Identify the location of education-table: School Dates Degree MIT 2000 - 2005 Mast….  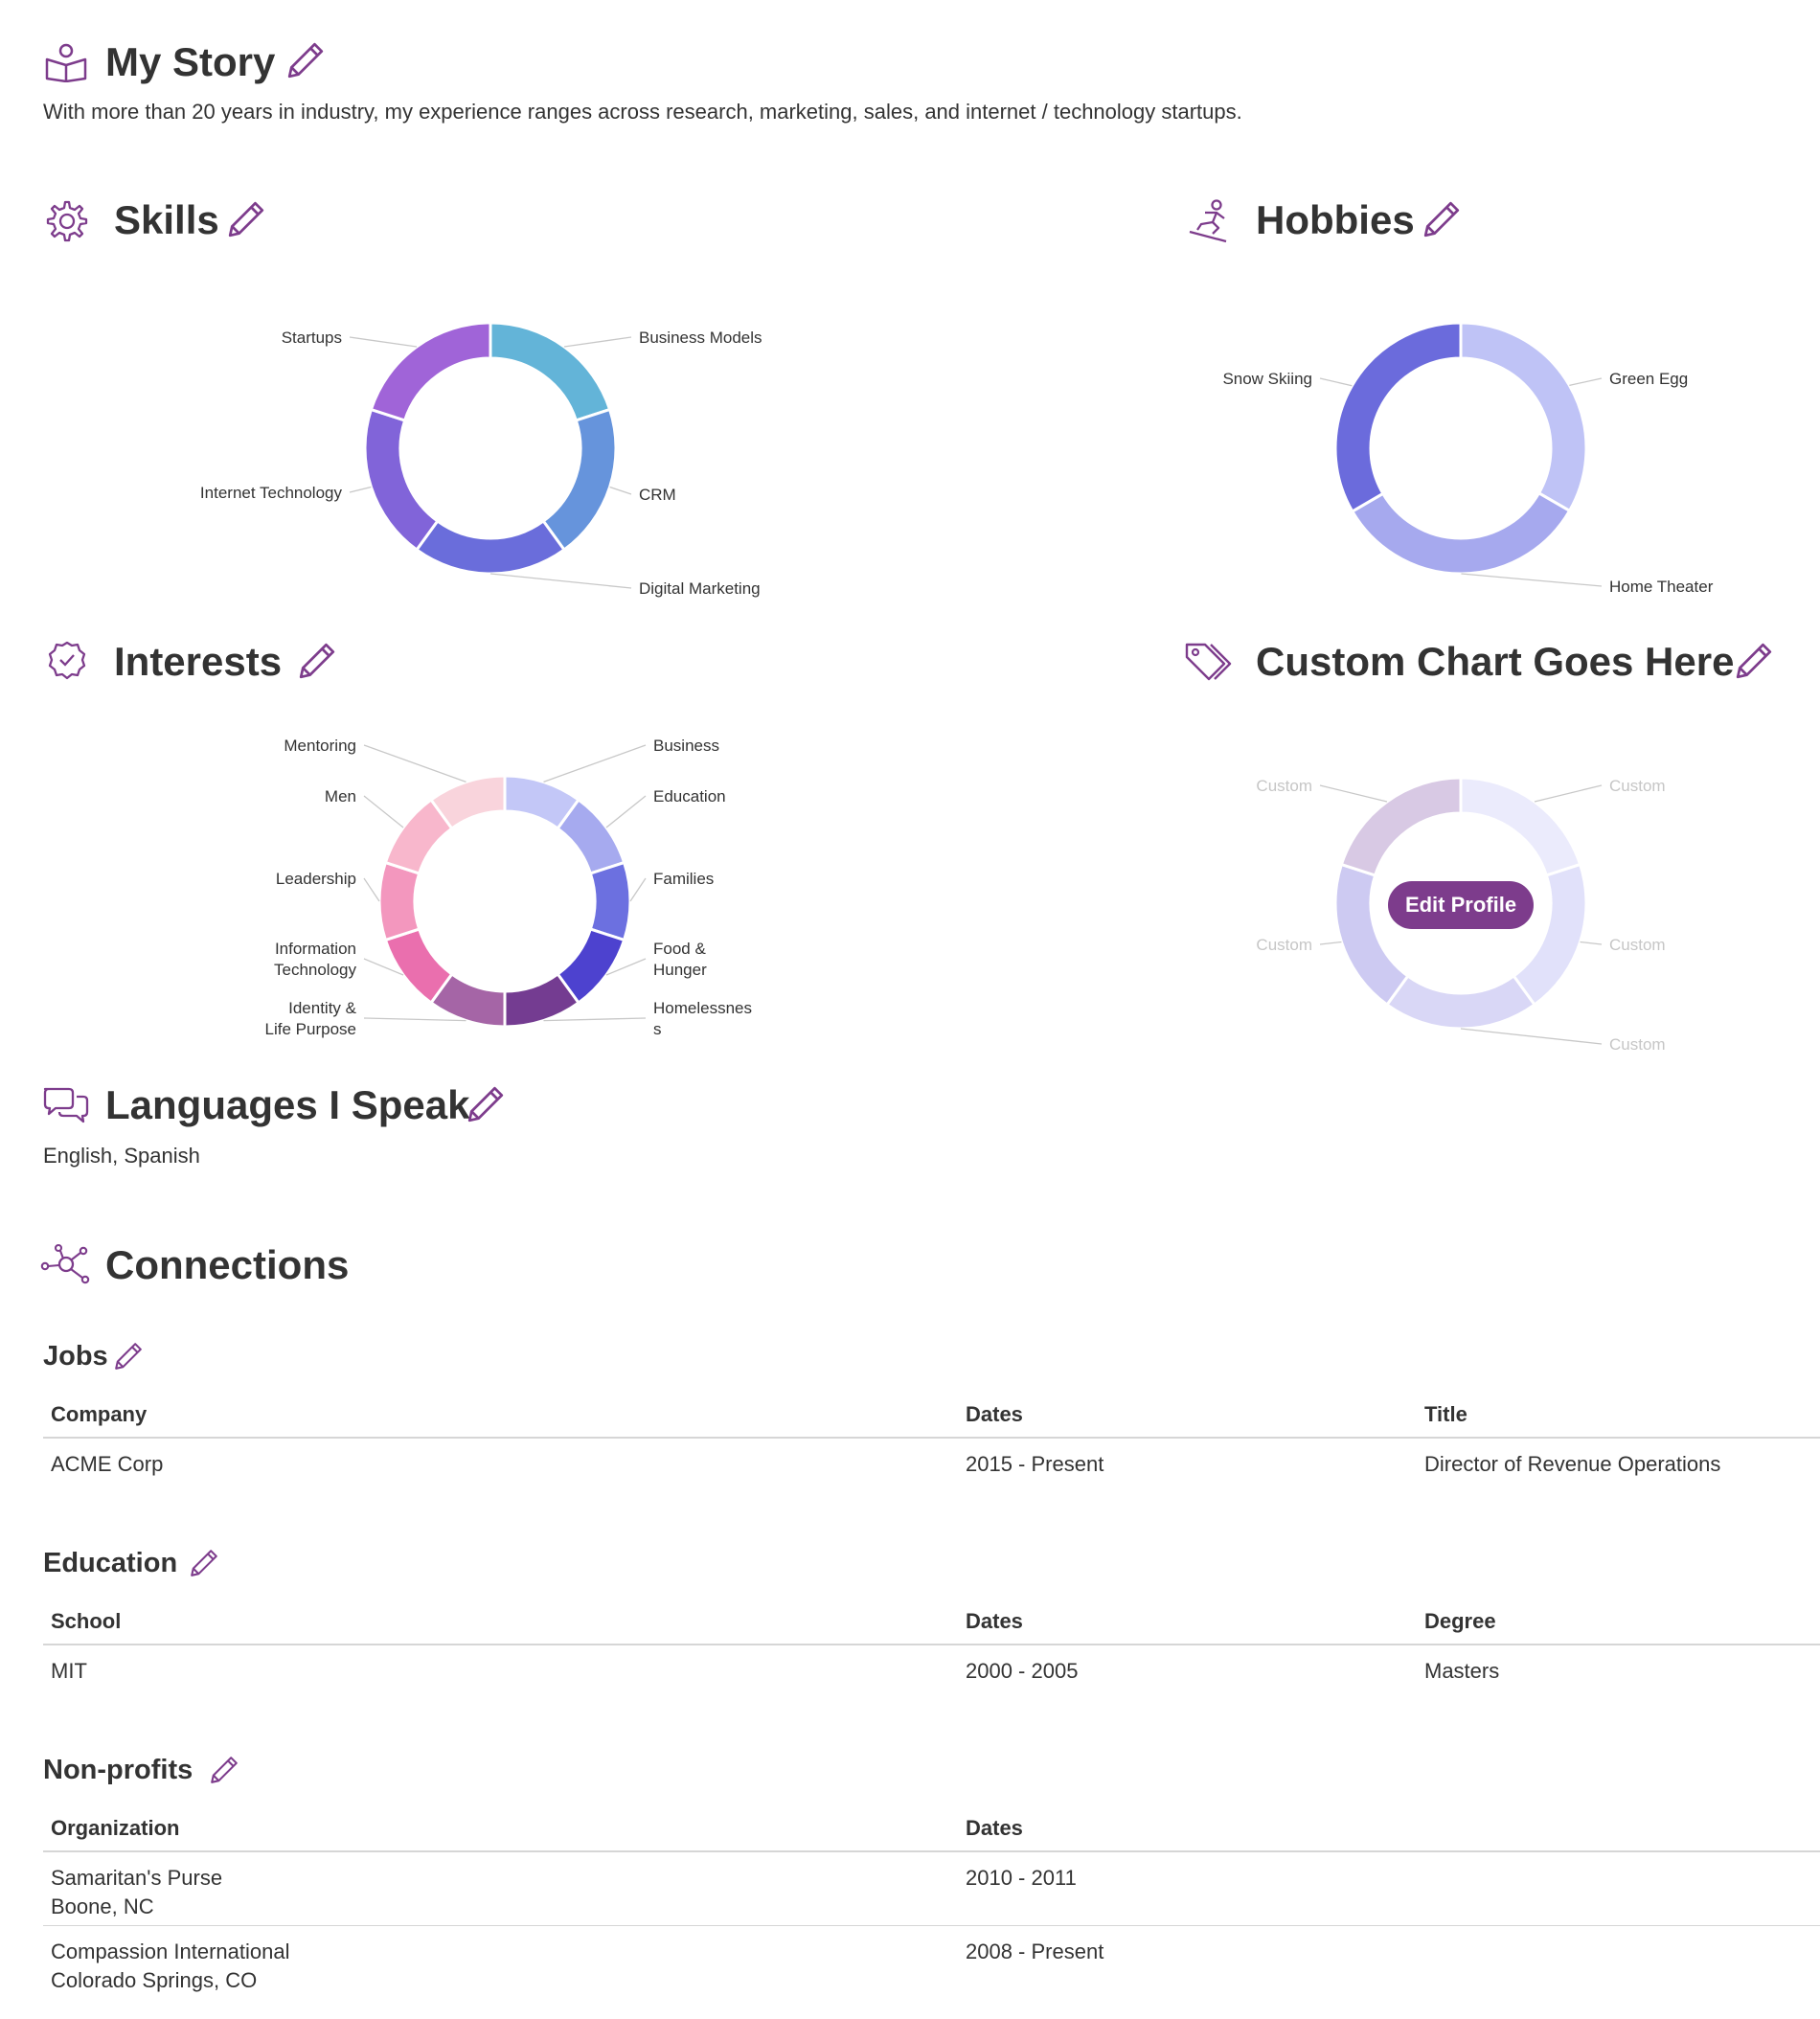
(932, 1649).